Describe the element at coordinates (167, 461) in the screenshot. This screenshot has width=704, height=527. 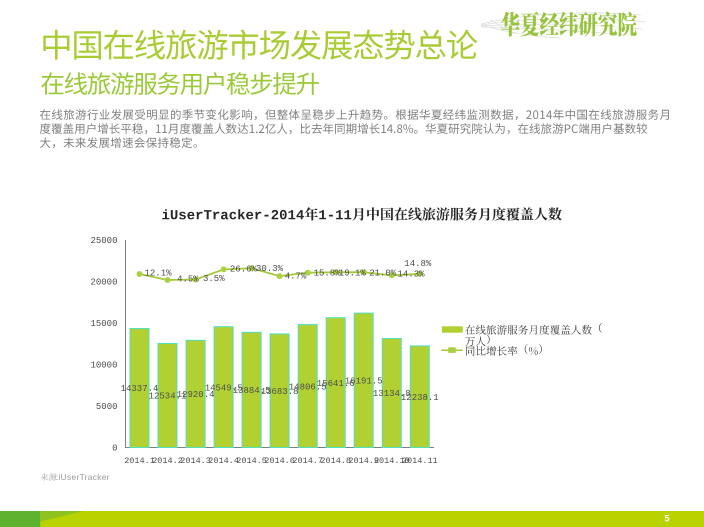
I see `svg-text: 2014.2` at that location.